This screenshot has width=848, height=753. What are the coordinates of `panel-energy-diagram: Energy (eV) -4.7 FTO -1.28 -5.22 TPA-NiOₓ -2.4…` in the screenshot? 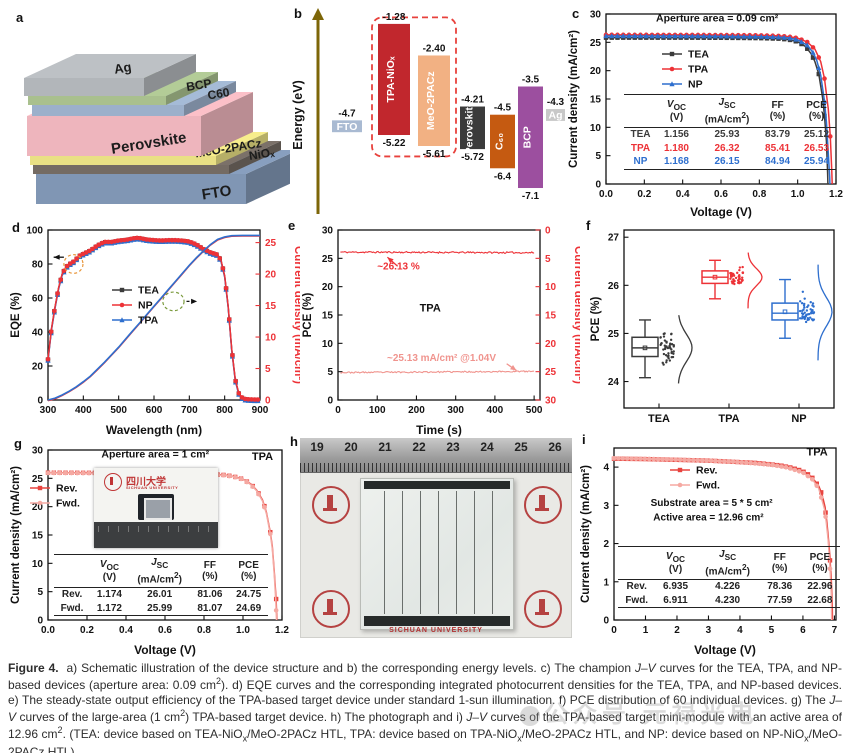 It's located at (429, 111).